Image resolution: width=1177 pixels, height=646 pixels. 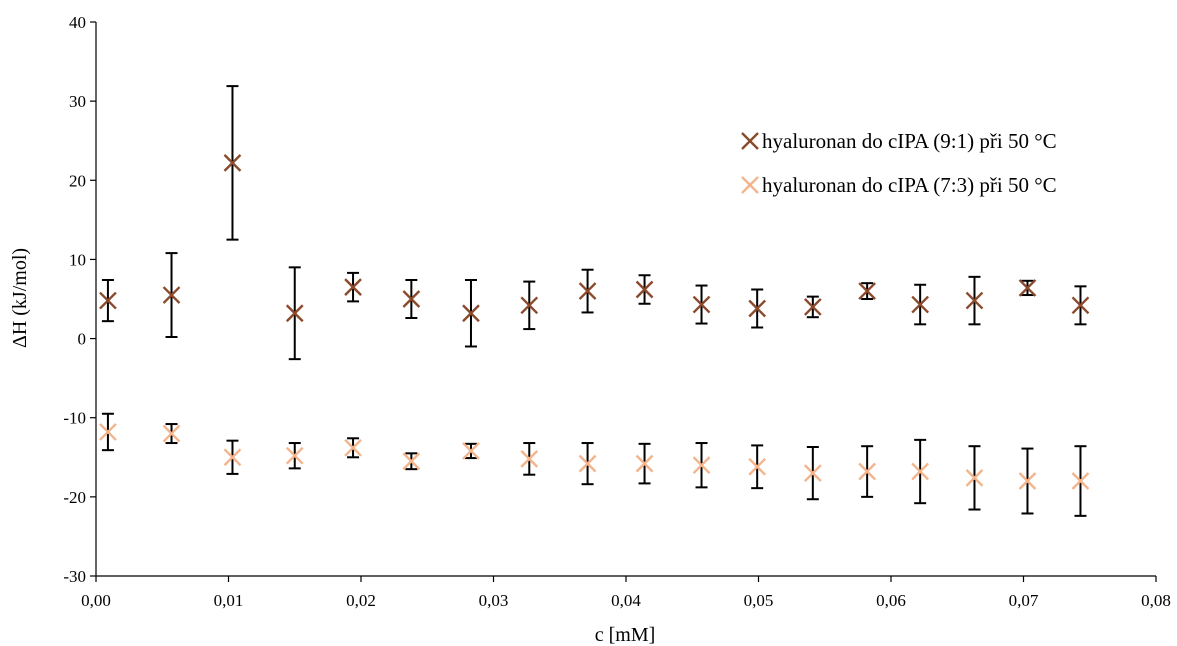 I want to click on y-tick-label: 30, so click(x=77, y=101).